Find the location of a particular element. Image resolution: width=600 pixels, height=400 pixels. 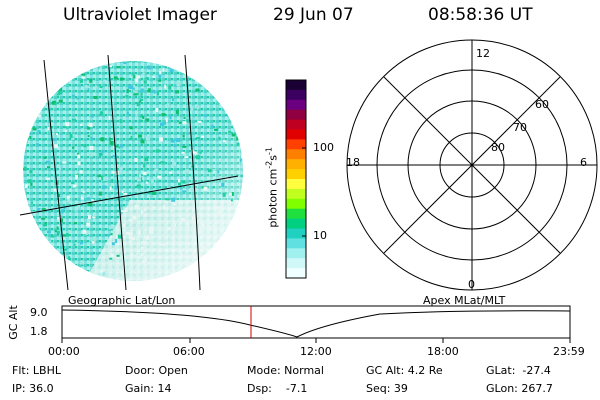

mlt-label-12: 12 is located at coordinates (483, 53).